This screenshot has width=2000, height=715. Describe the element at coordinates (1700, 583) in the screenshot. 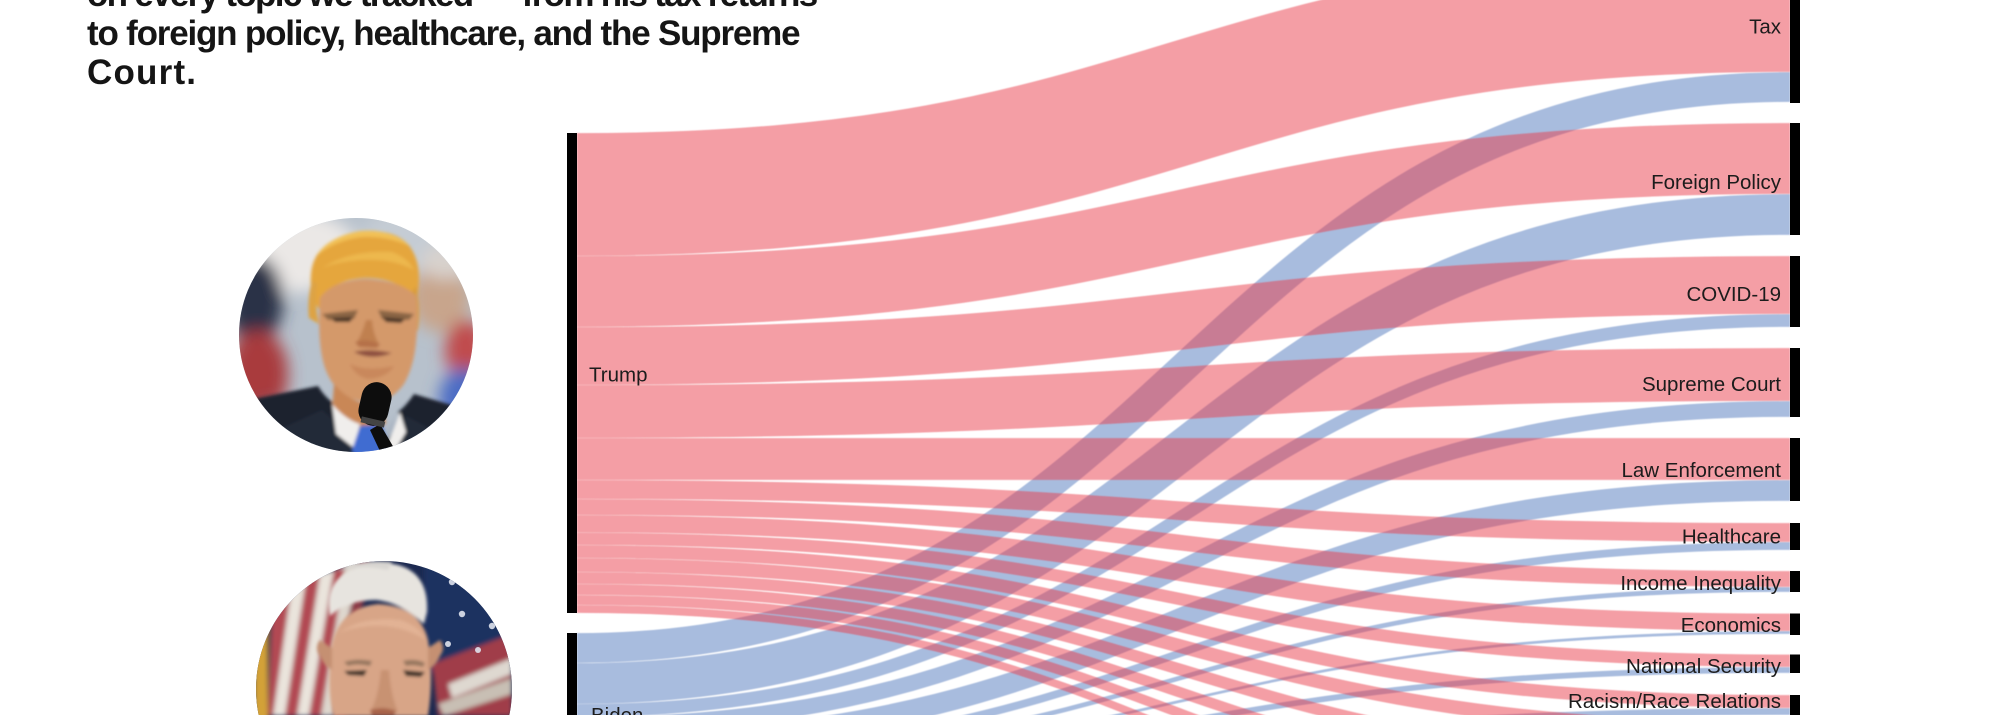

I see `svg-text: Income Inequality` at that location.